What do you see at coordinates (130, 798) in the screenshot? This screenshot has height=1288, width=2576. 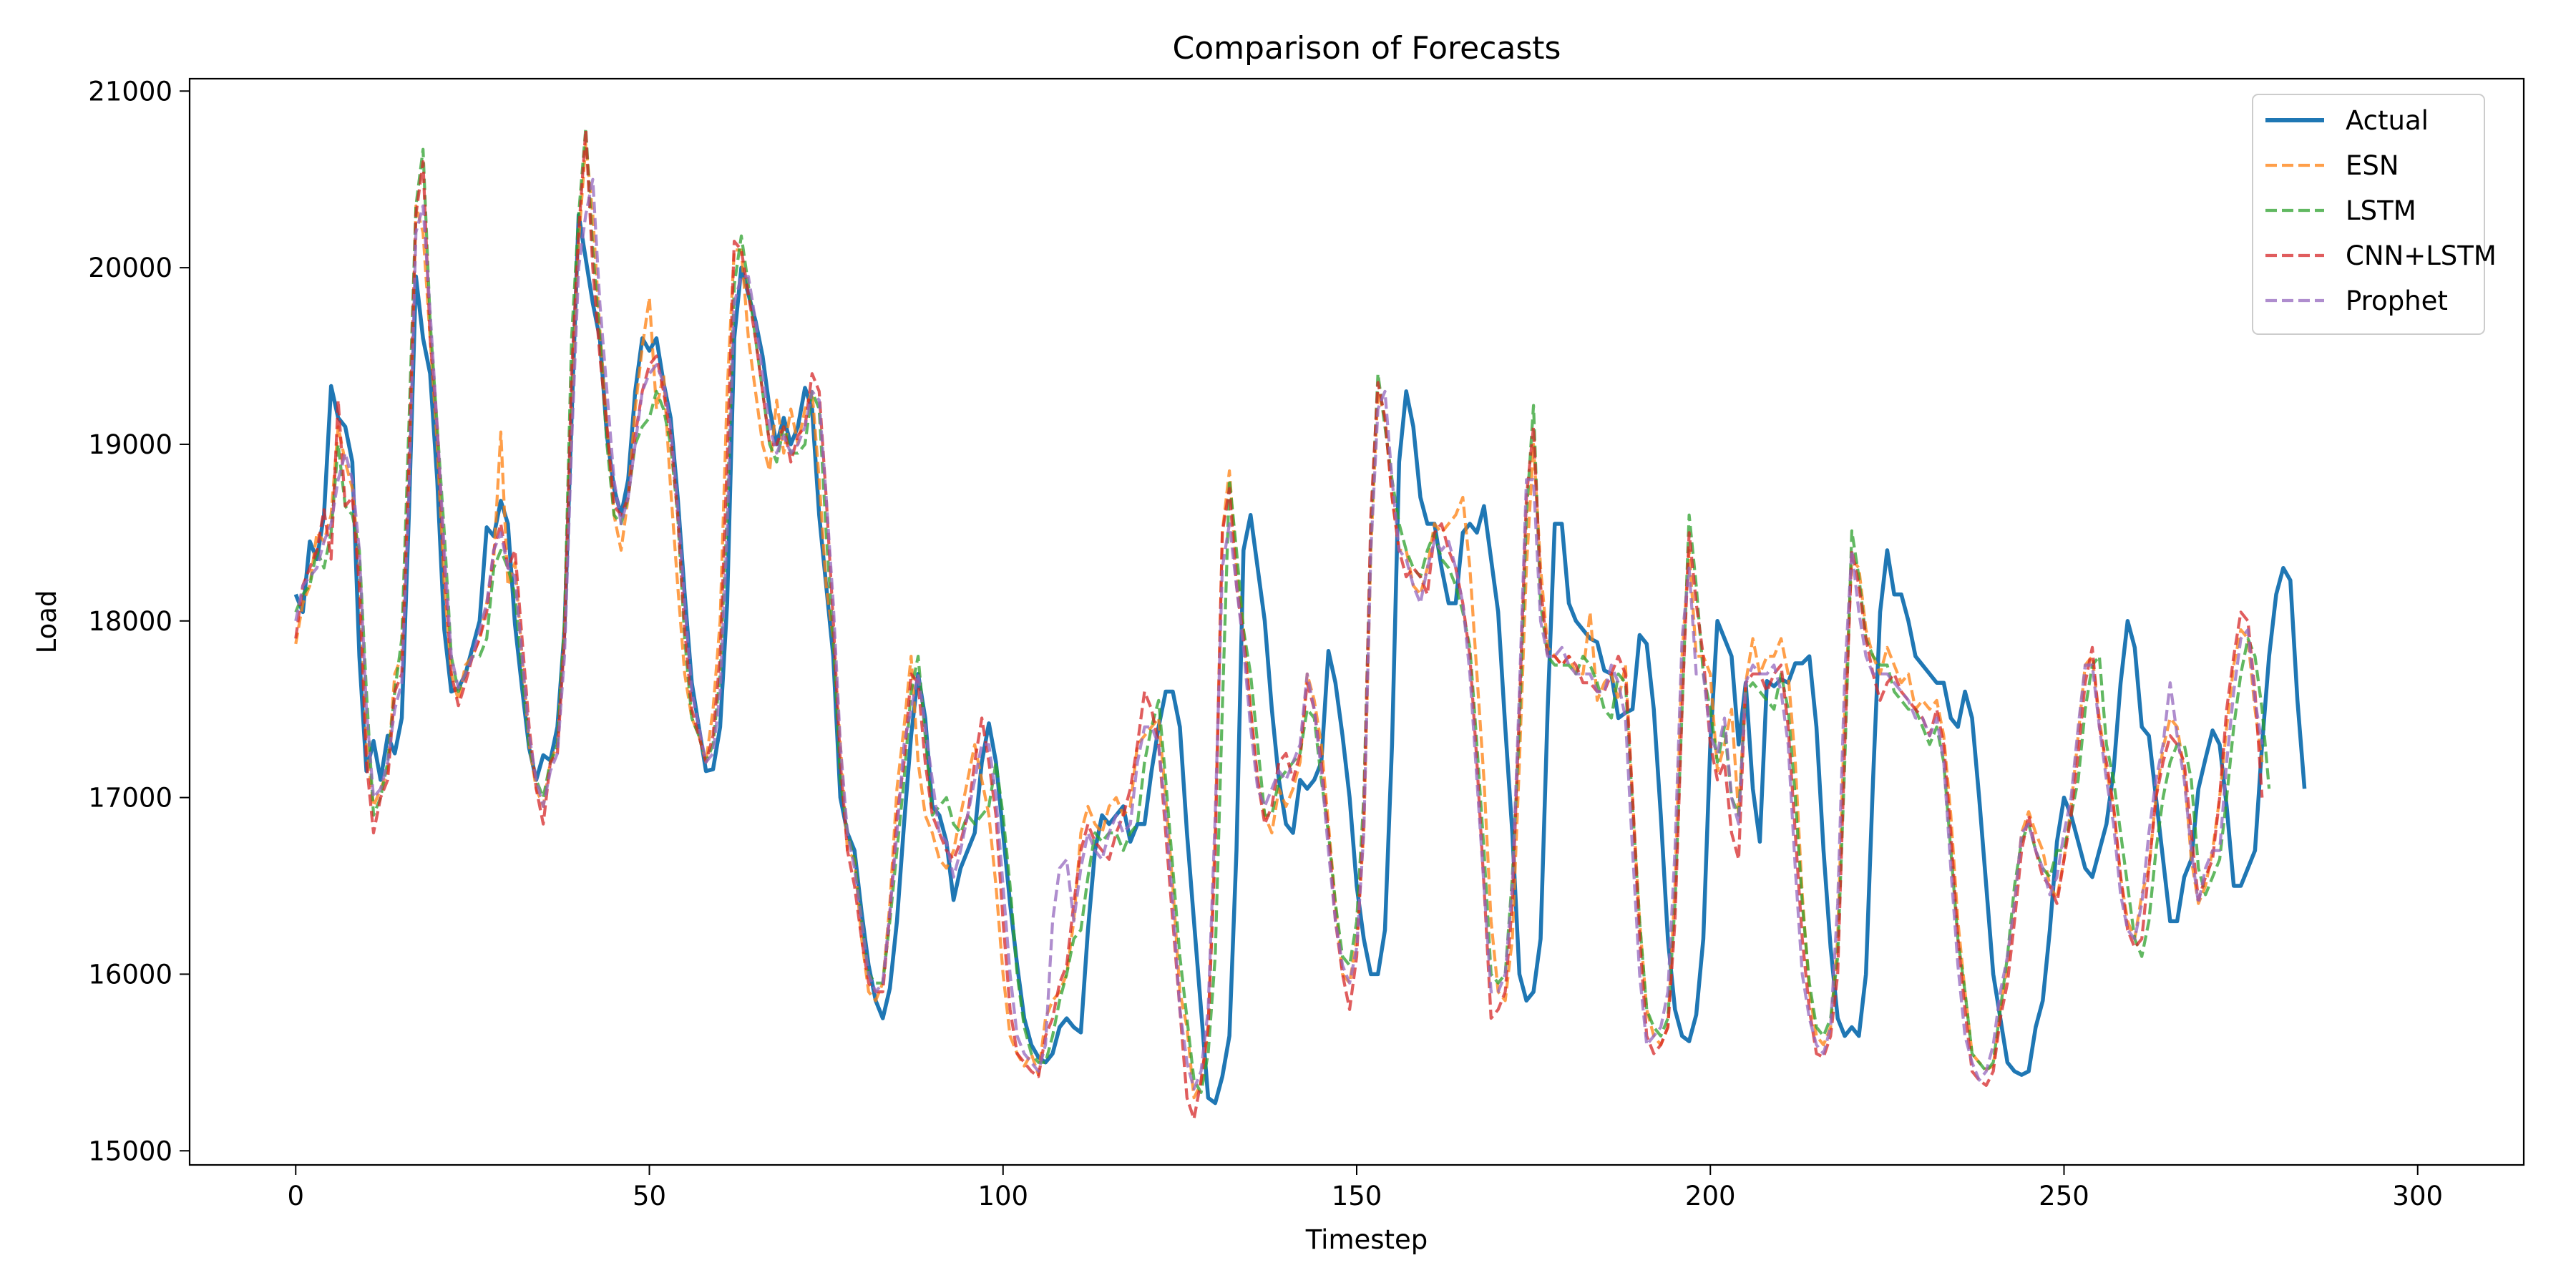 I see `y-tick-label: 17000` at bounding box center [130, 798].